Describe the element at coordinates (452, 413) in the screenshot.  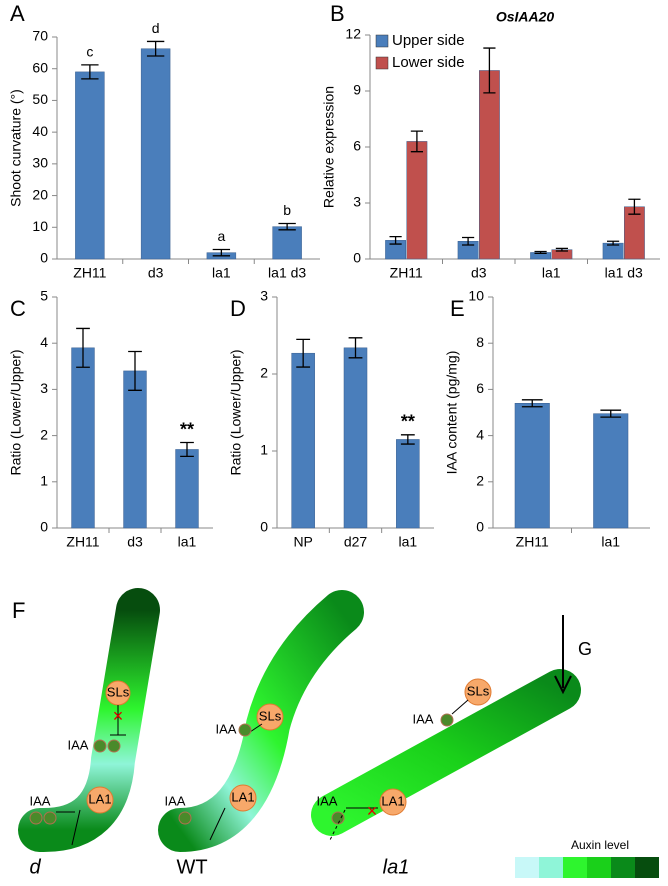
I see `y-axis-label: IAA content (pg/mg)` at that location.